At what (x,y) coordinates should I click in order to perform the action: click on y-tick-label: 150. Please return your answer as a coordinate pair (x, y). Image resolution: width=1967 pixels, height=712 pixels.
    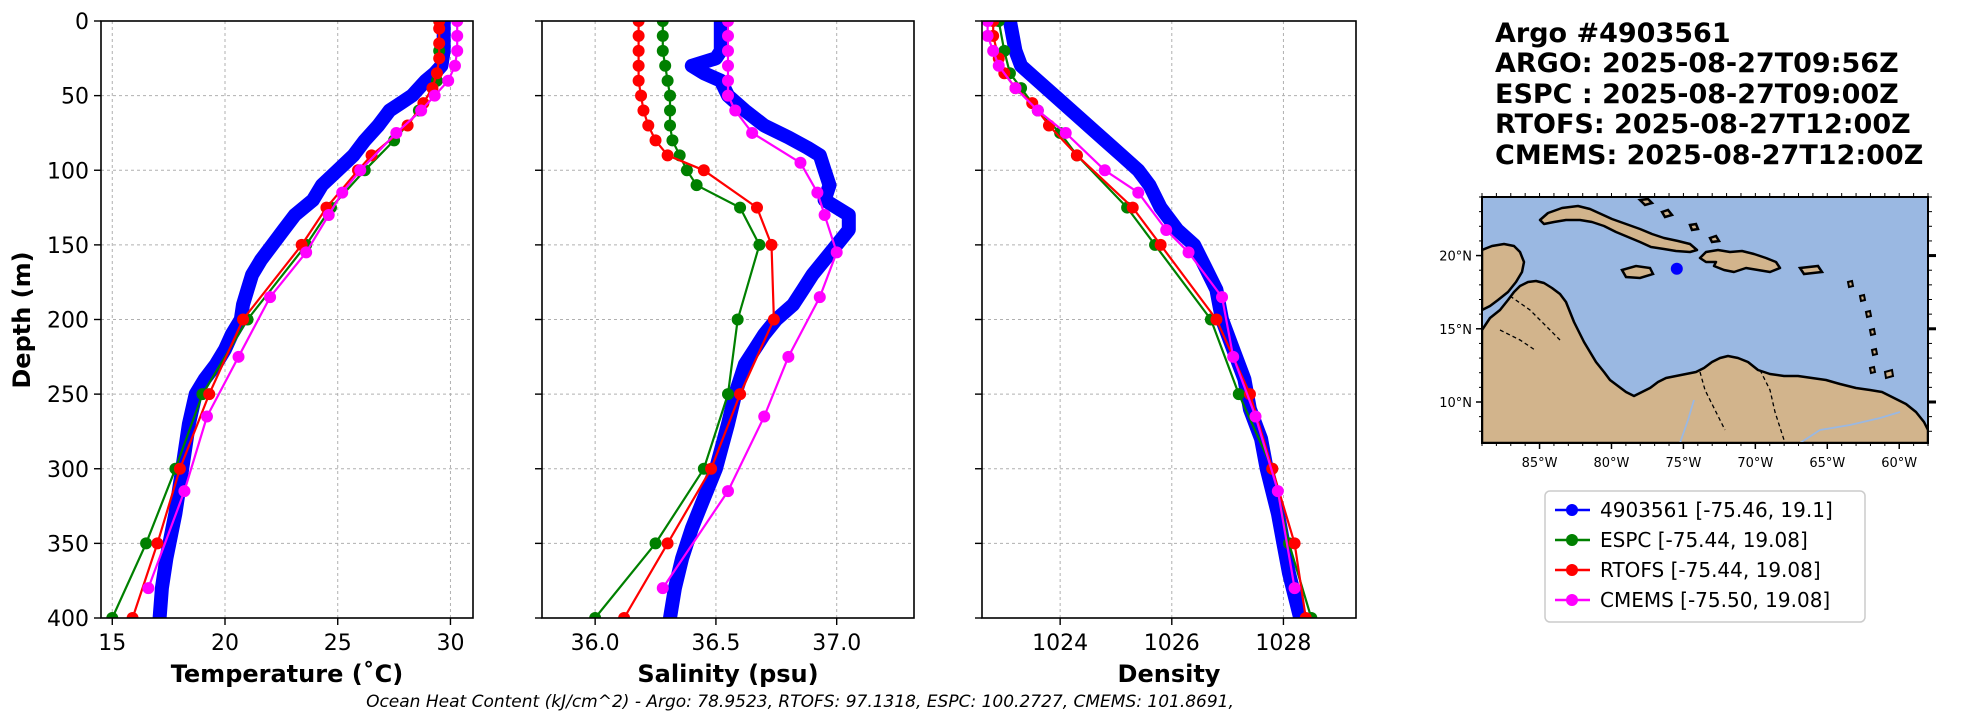
    Looking at the image, I should click on (68, 246).